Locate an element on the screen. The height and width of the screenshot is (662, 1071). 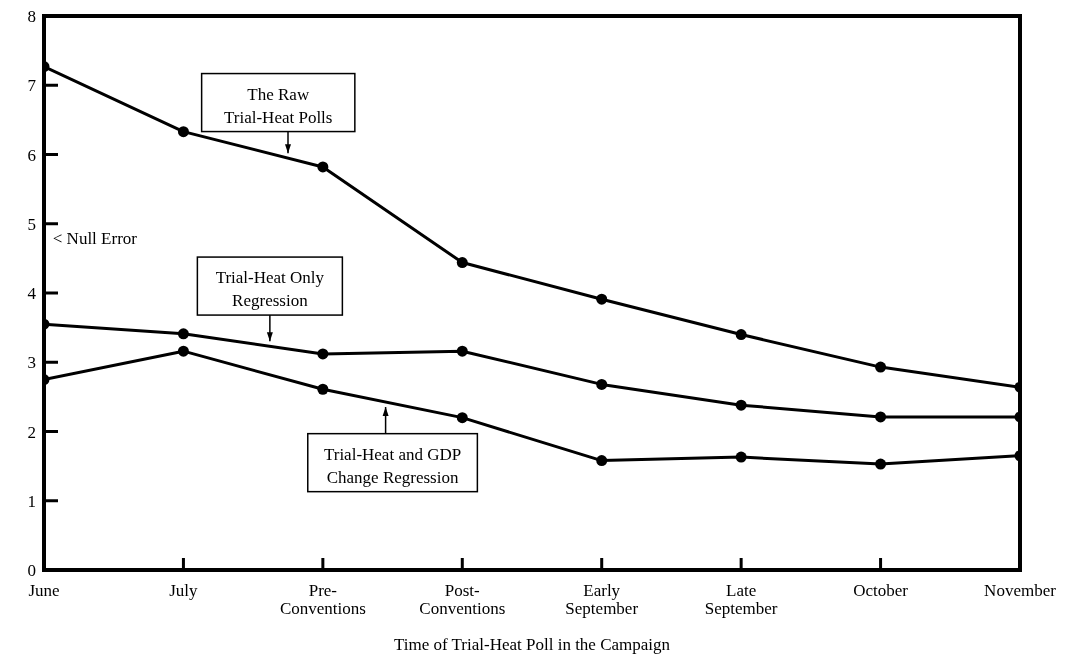
legend-label: Trial-Heat and GDP Change Regression is located at coordinates (392, 465).